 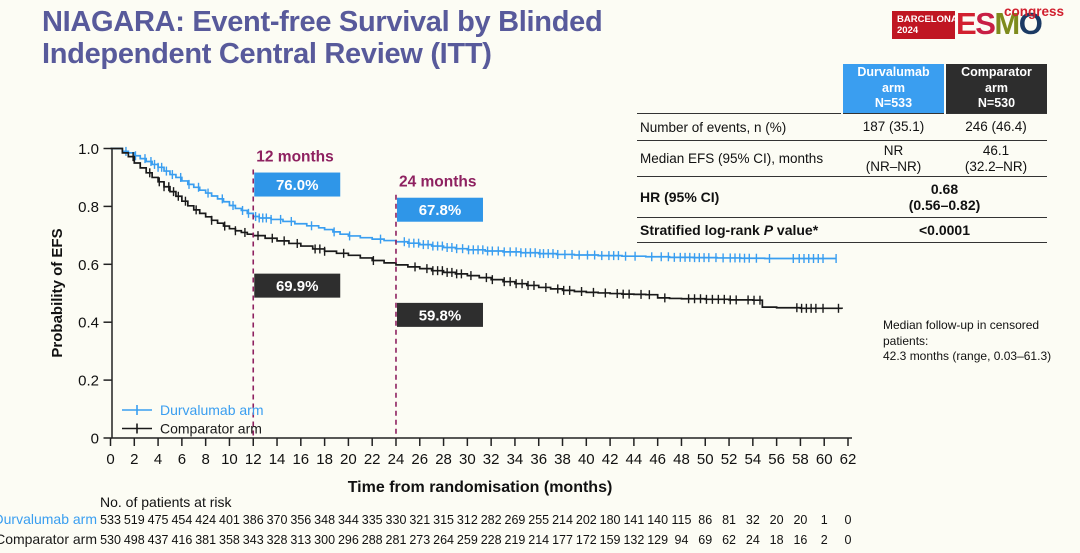 I want to click on legend-item-comparator-arm: Comparator arm, so click(x=192, y=429).